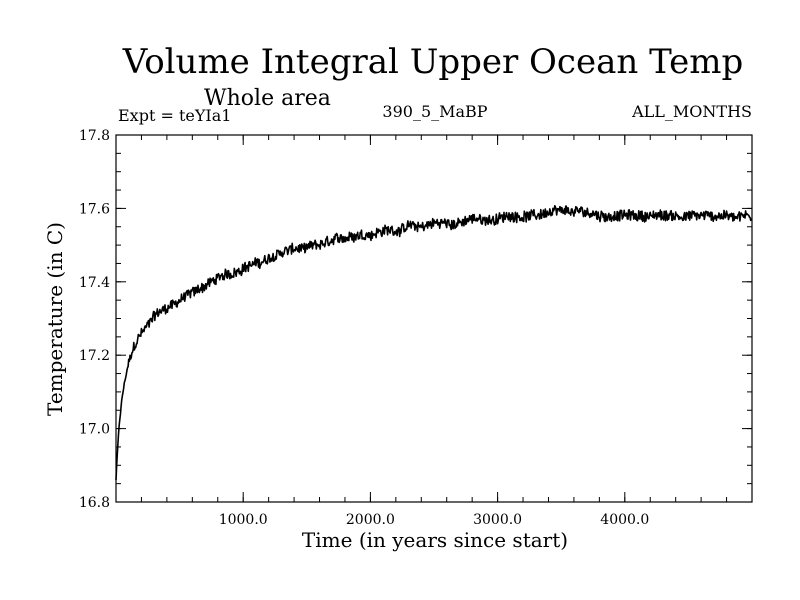 Image resolution: width=800 pixels, height=600 pixels. What do you see at coordinates (435, 540) in the screenshot?
I see `x-axis-label: Time (in years since start)` at bounding box center [435, 540].